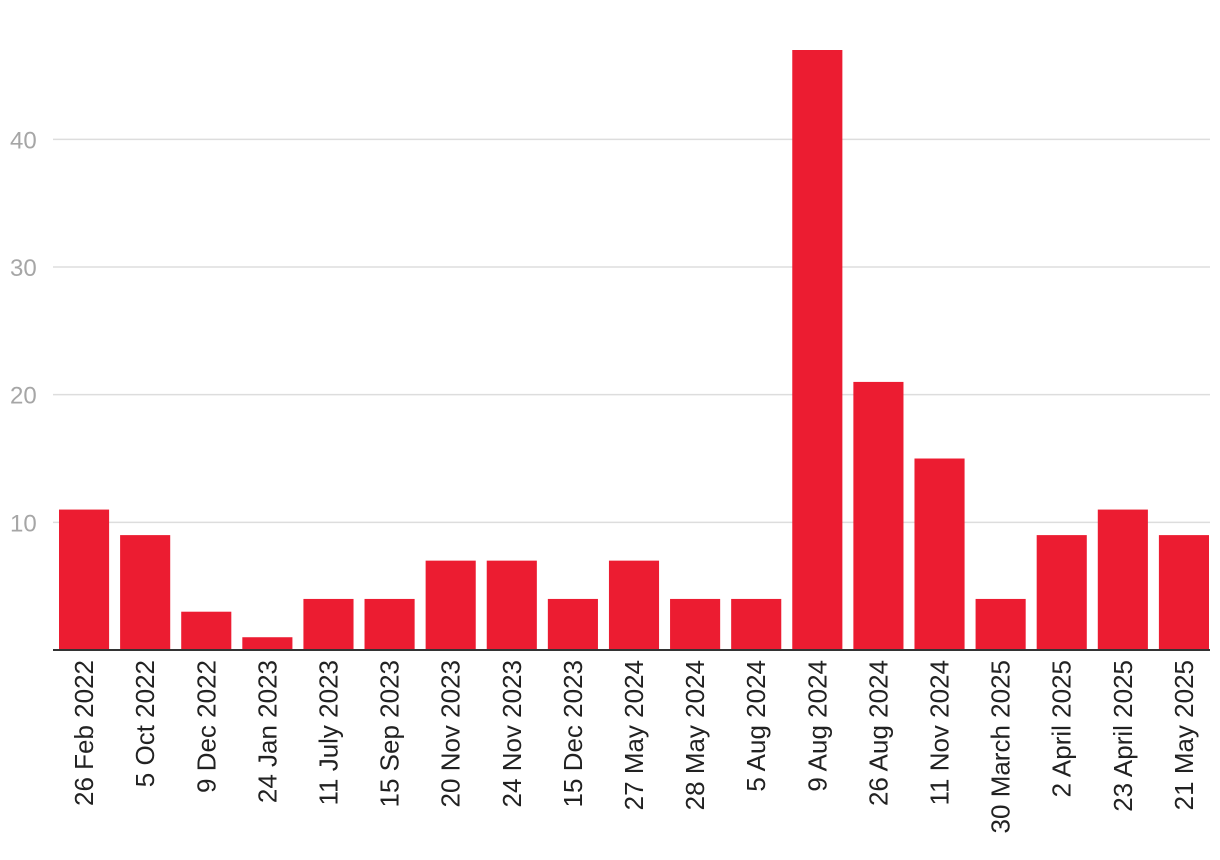  What do you see at coordinates (634, 735) in the screenshot?
I see `x-tick-label: 27 May 2024` at bounding box center [634, 735].